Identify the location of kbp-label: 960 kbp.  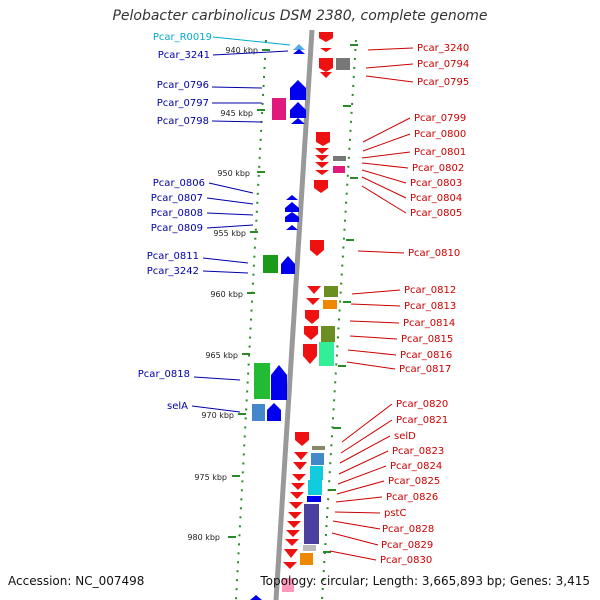
(226, 294).